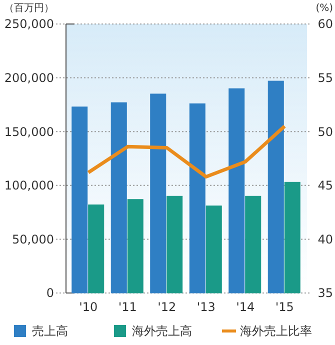  Describe the element at coordinates (29, 78) in the screenshot. I see `y-tick-label: 200,000` at that location.